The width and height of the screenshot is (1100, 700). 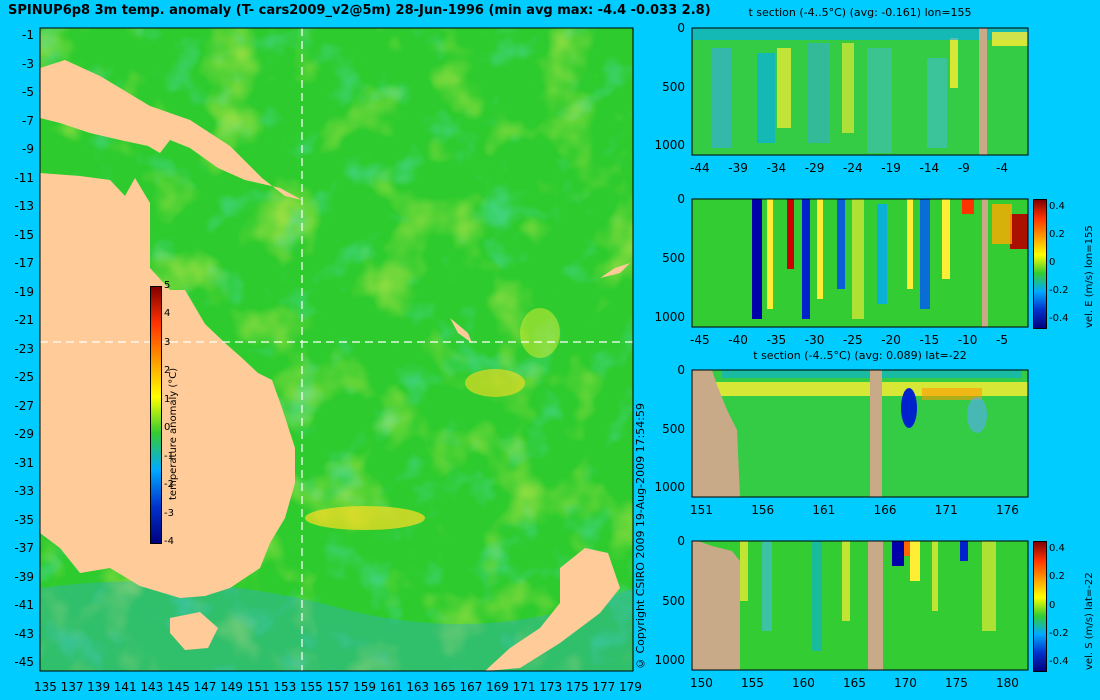 I want to click on map-x-tick: 159, so click(x=364, y=687).